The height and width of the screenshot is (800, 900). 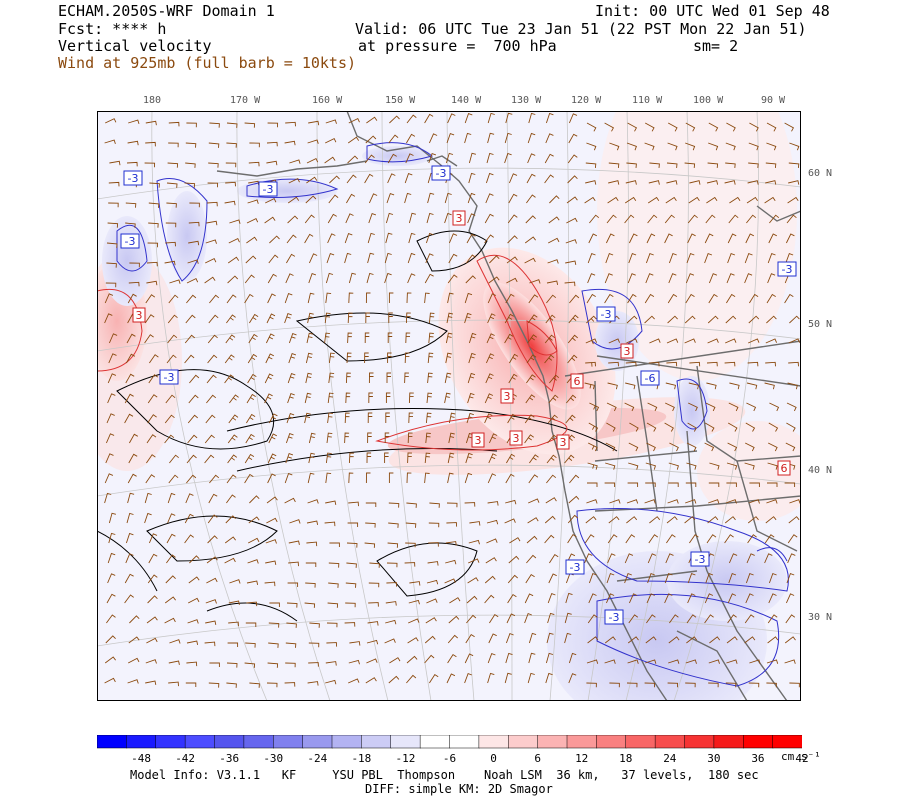 I want to click on colorbar-tick-label: 0, so click(x=493, y=758).